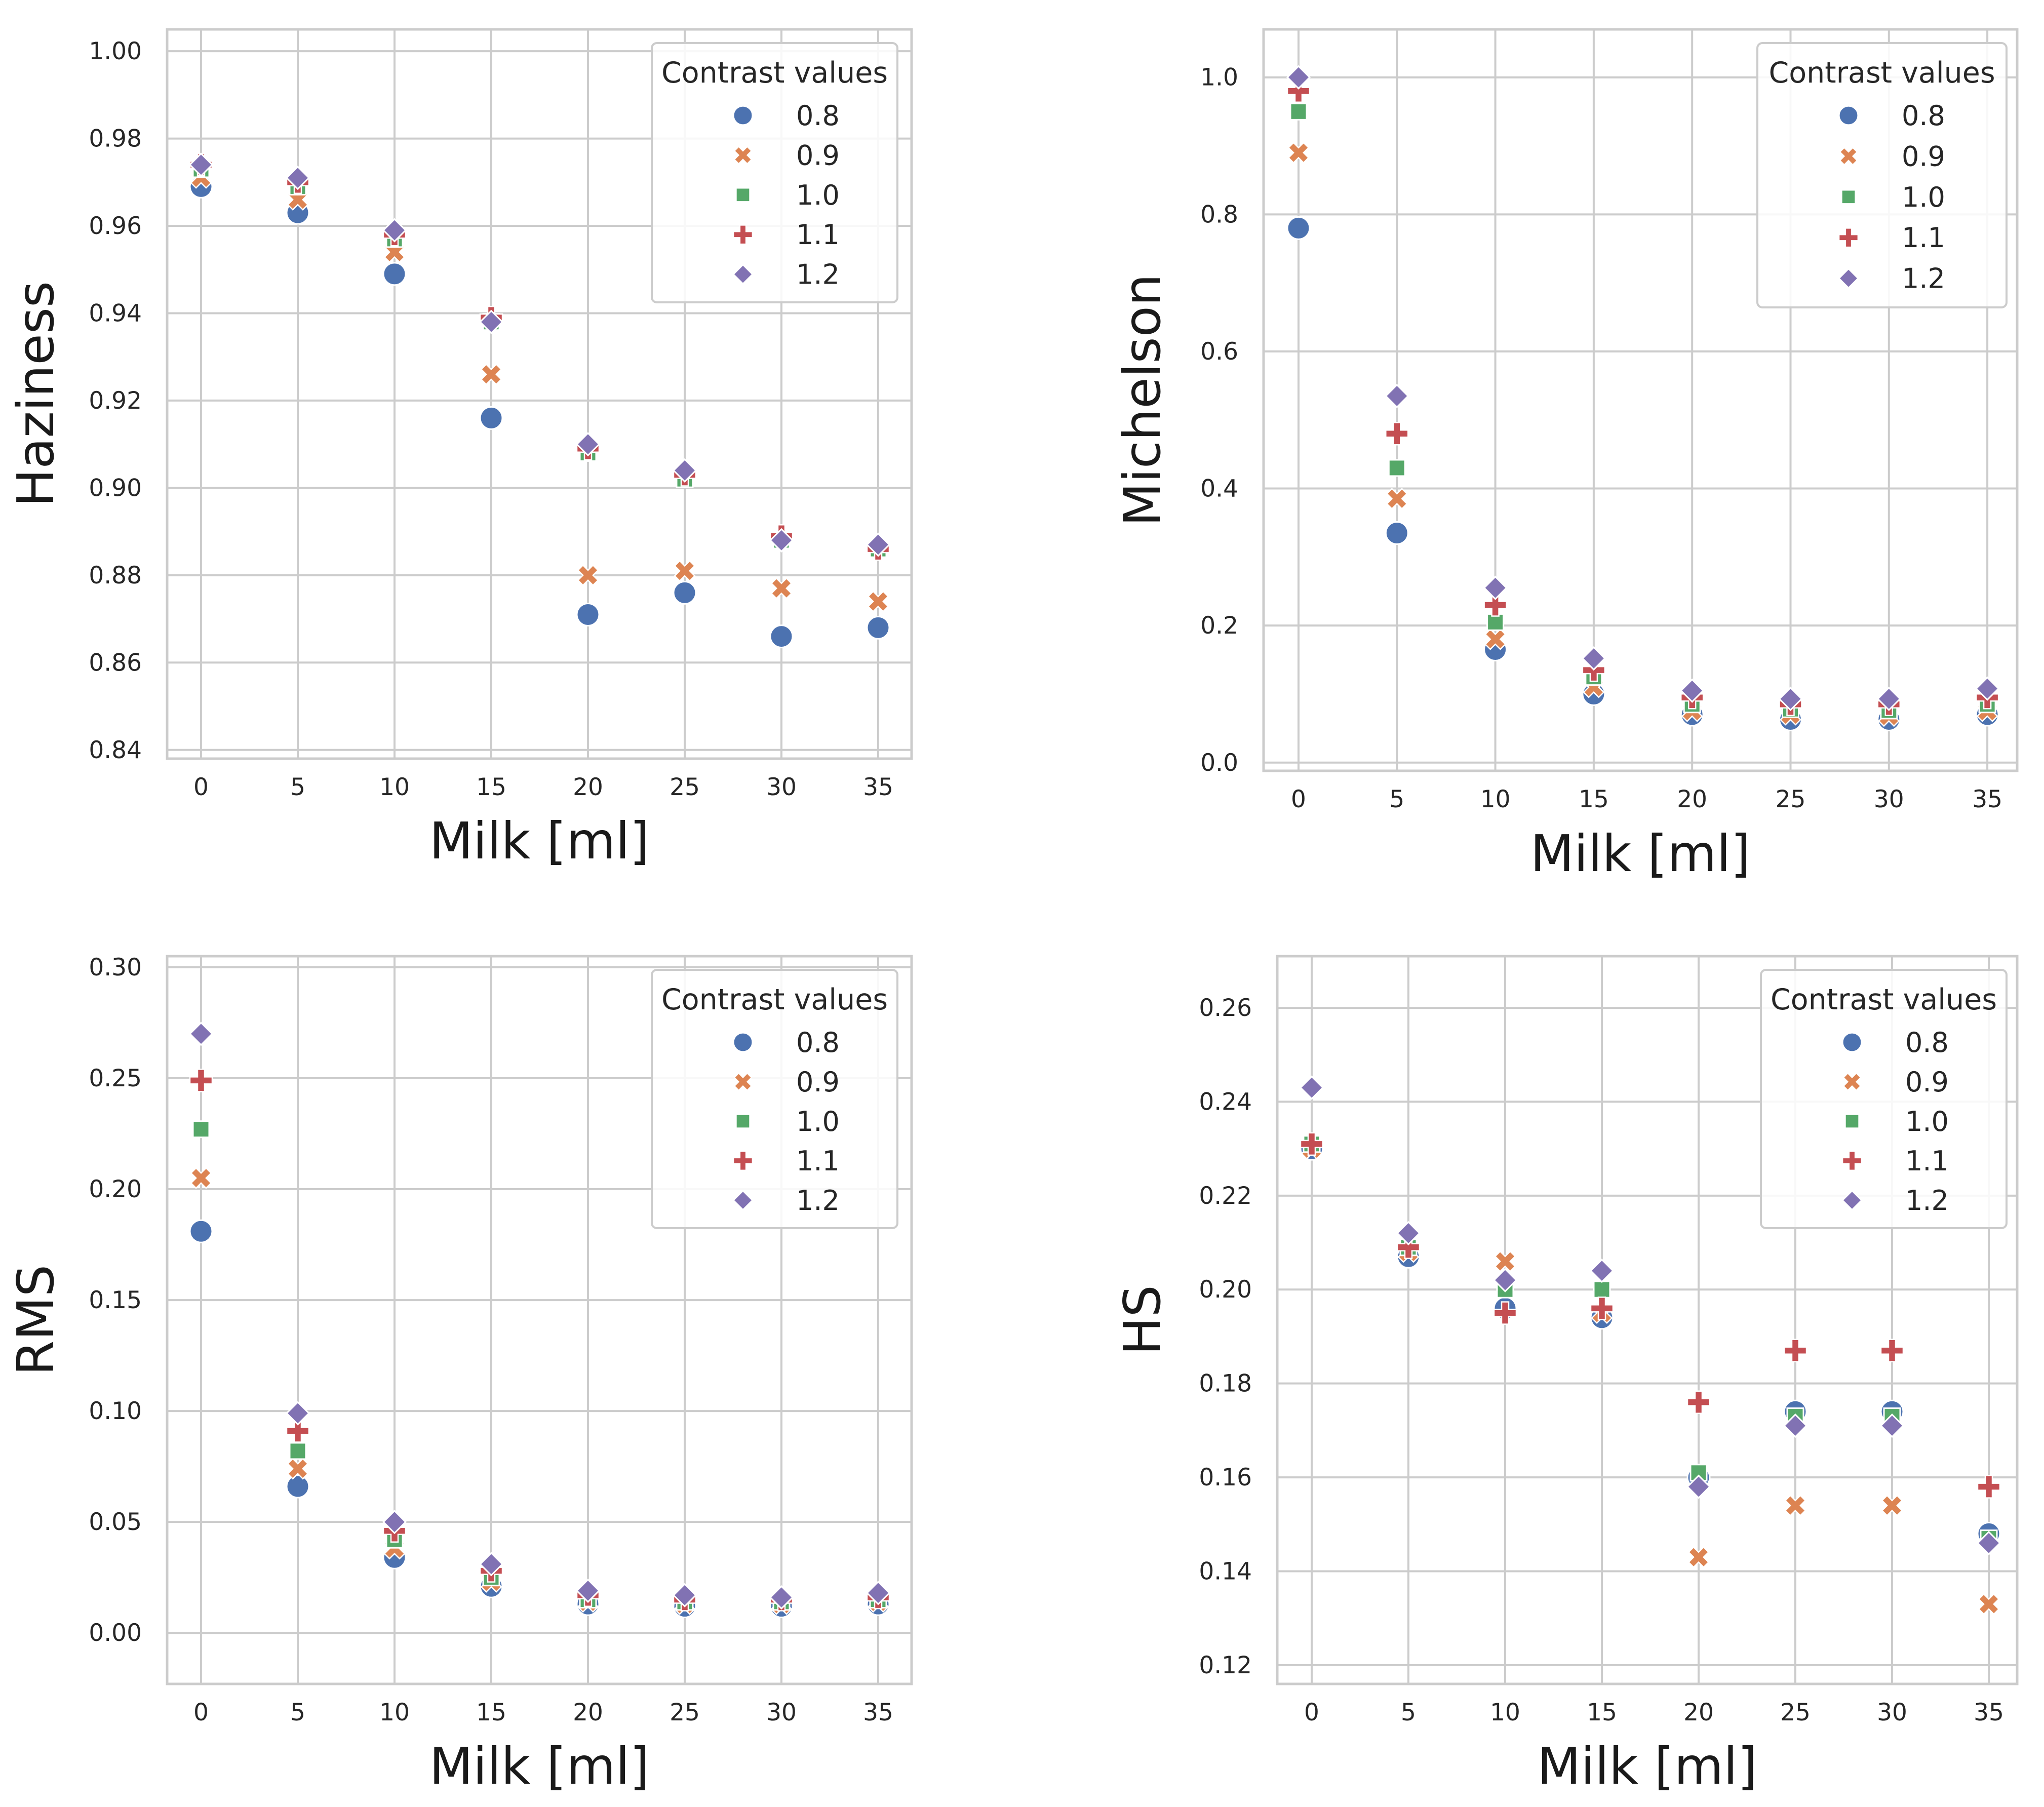 The width and height of the screenshot is (2044, 1807). I want to click on y-axis-label: Haziness, so click(35, 394).